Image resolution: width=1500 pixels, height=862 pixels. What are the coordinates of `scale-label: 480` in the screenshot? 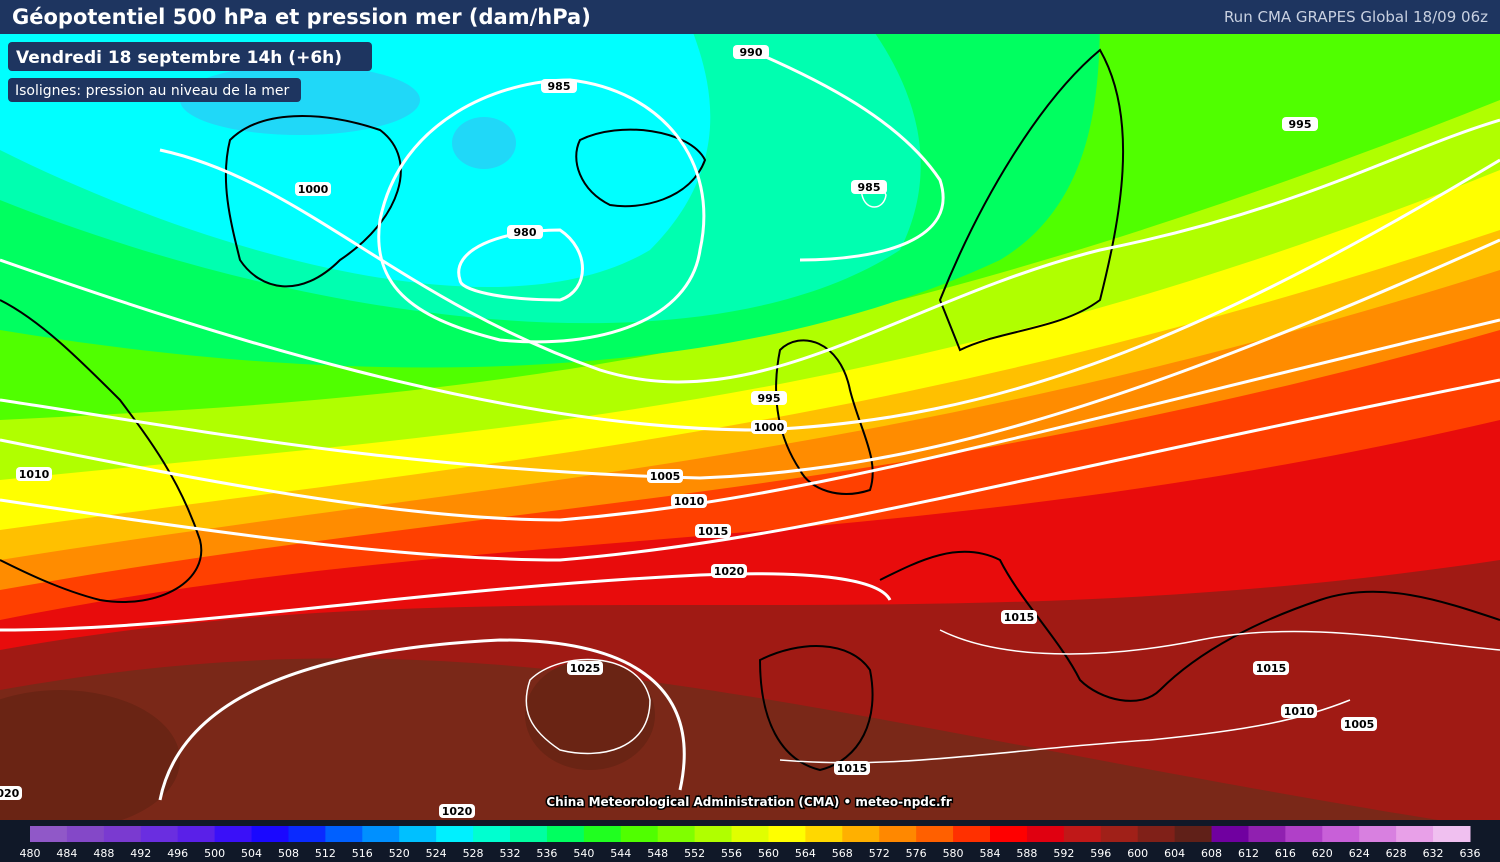 It's located at (30, 853).